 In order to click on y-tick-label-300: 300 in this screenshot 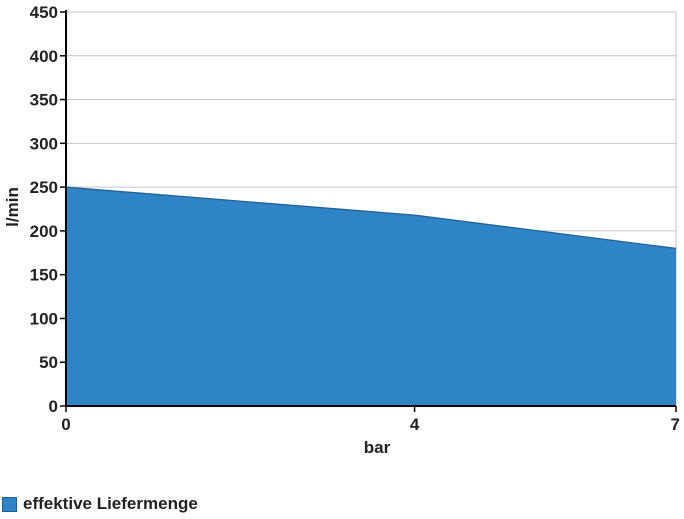, I will do `click(44, 143)`.